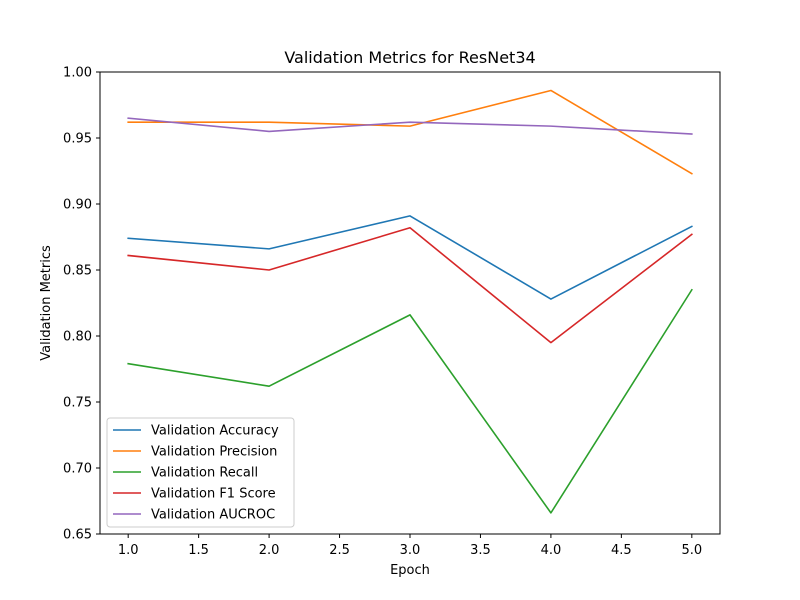 The width and height of the screenshot is (800, 600). I want to click on legend-frame, so click(200, 472).